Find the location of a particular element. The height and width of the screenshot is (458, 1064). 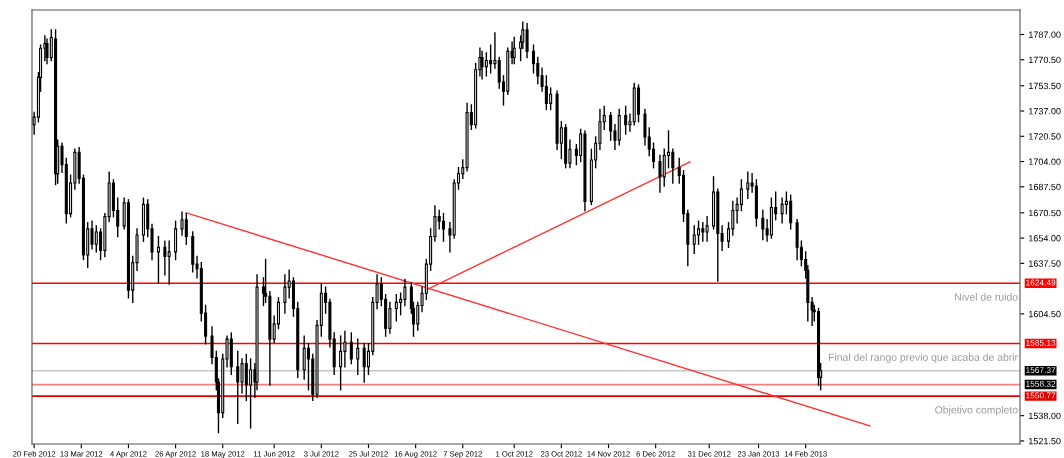

ref-line-label: 1558.32 is located at coordinates (1041, 383).